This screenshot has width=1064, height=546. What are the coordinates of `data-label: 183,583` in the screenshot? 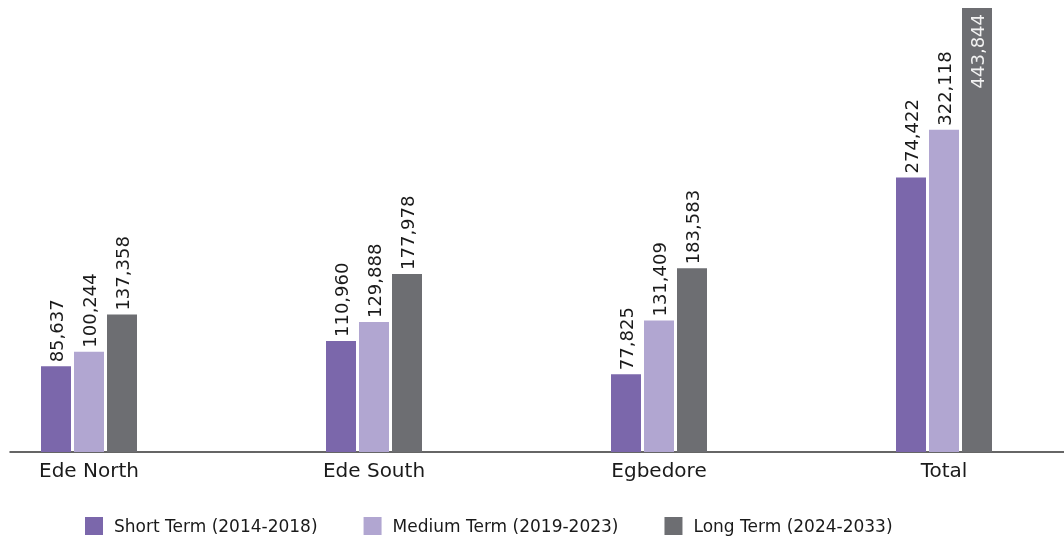 It's located at (692, 227).